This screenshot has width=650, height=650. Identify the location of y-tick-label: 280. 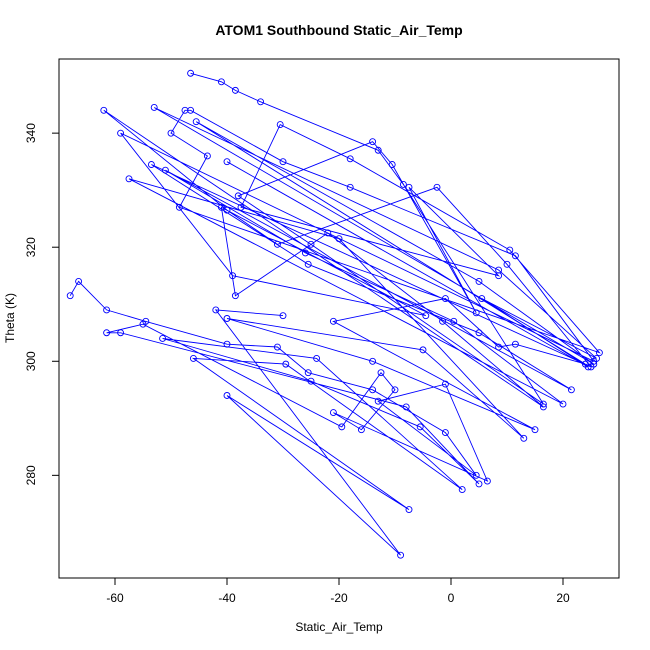
(31, 475).